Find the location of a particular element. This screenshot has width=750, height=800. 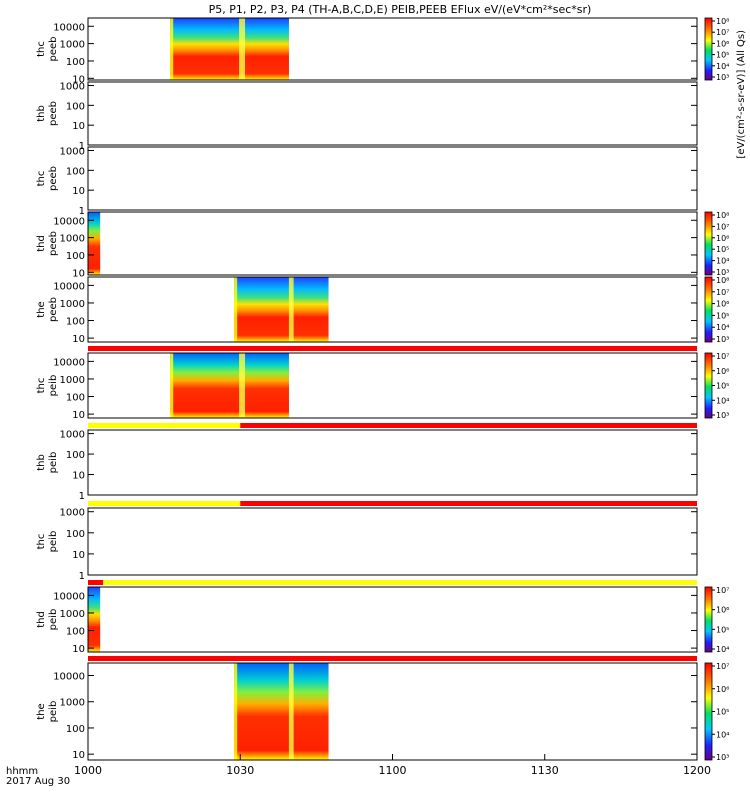

x-tick-label: 1200 is located at coordinates (697, 770).